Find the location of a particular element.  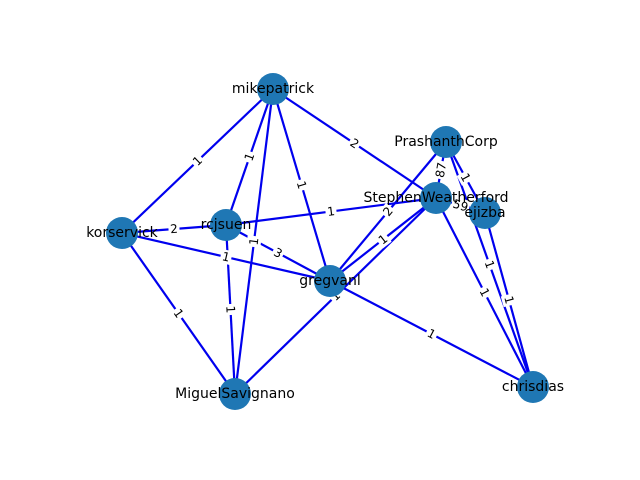

edge-label-mikepatrick-gregvanl: 1 is located at coordinates (301, 185).